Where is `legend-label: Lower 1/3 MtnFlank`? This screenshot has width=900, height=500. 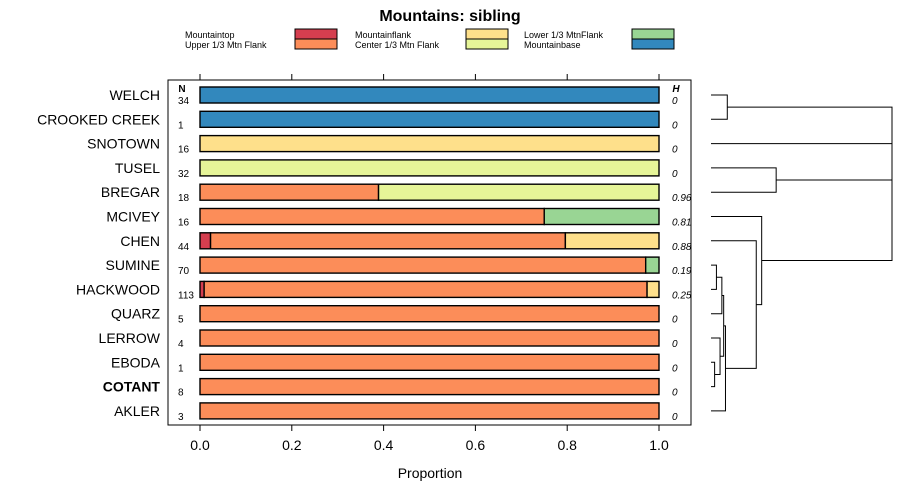
legend-label: Lower 1/3 MtnFlank is located at coordinates (564, 35).